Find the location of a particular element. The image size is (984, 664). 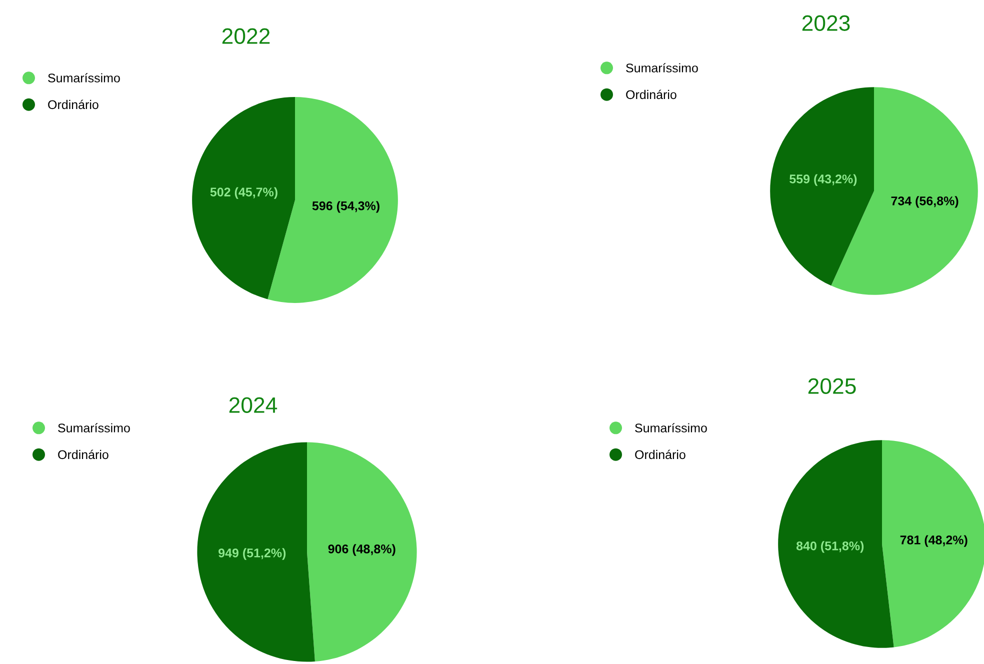

chart-title: 2023 is located at coordinates (826, 23).